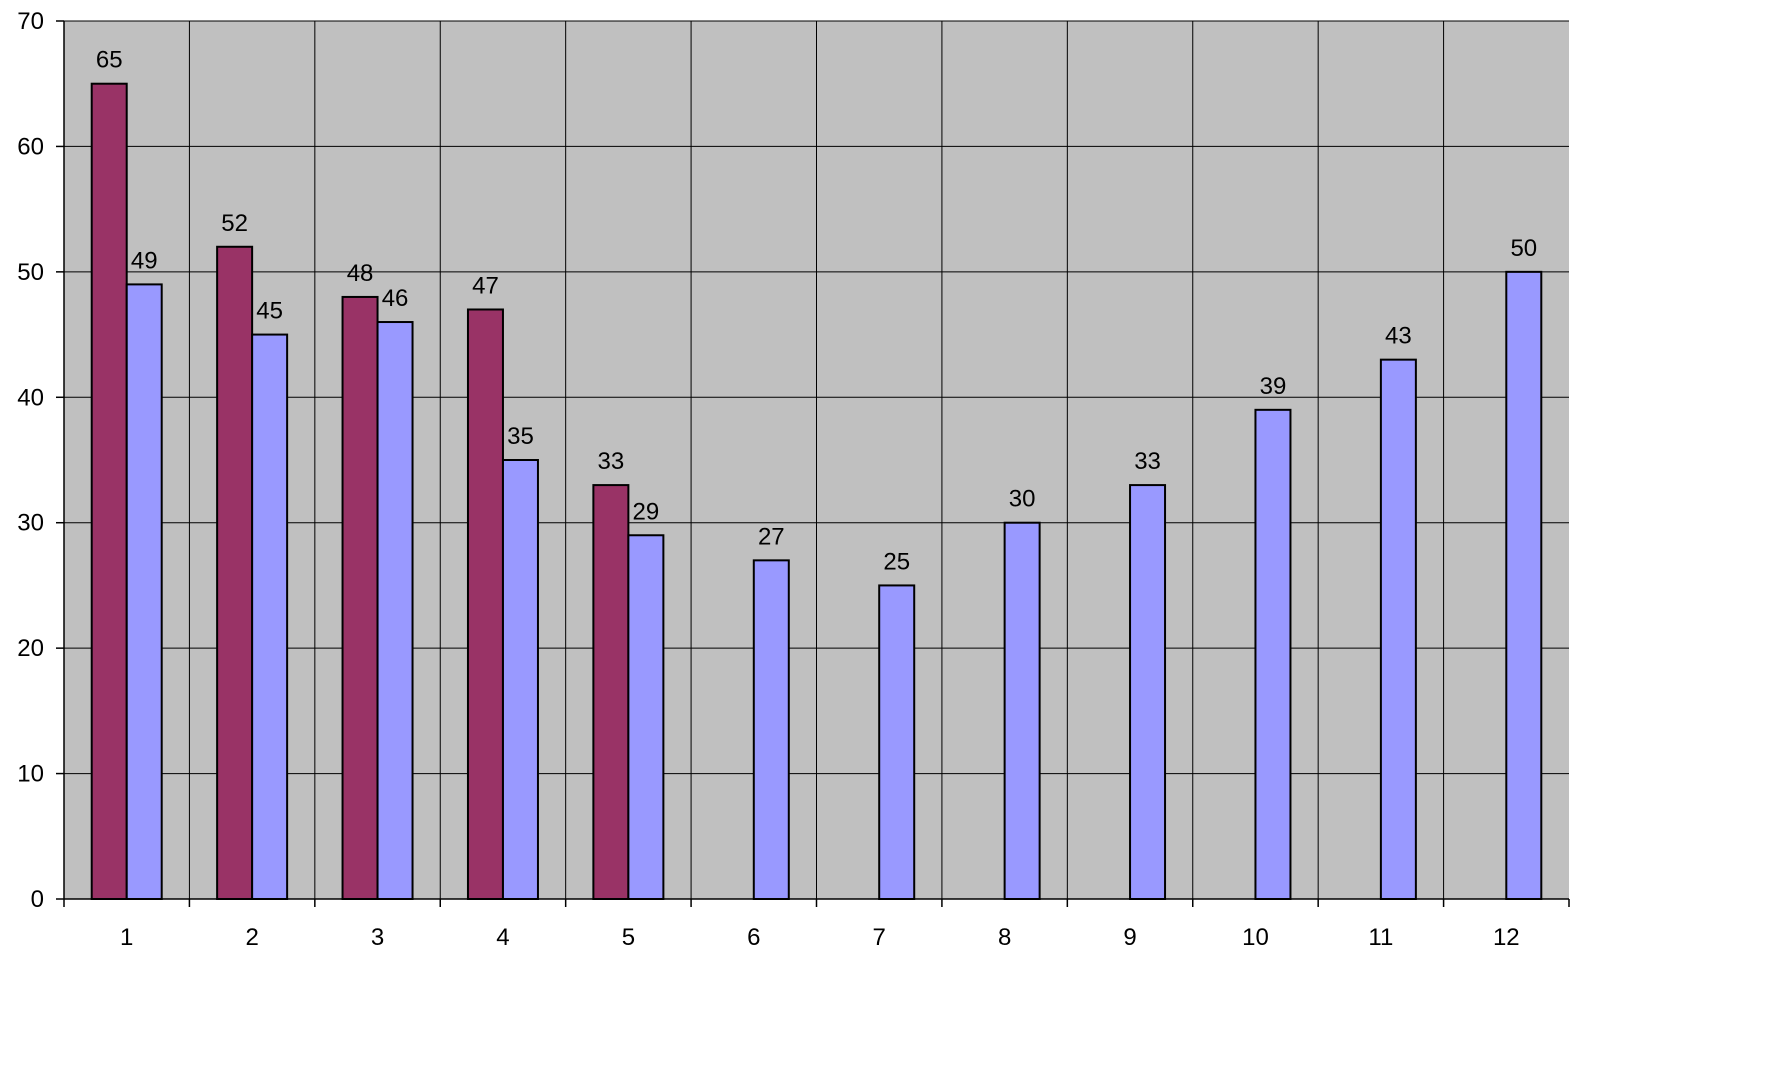  Describe the element at coordinates (30, 397) in the screenshot. I see `y-tick-label: 40` at that location.